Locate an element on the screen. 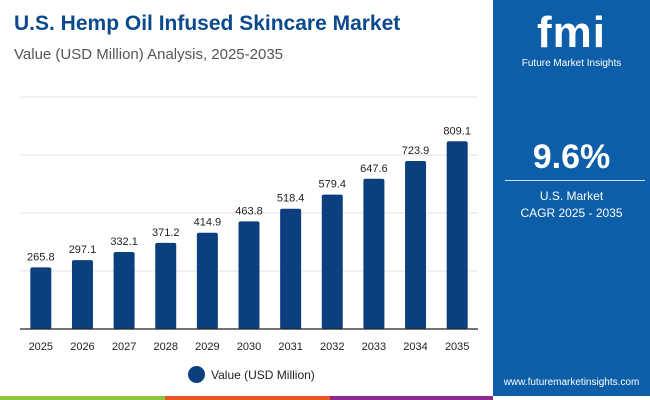  stripe-orange is located at coordinates (247, 398).